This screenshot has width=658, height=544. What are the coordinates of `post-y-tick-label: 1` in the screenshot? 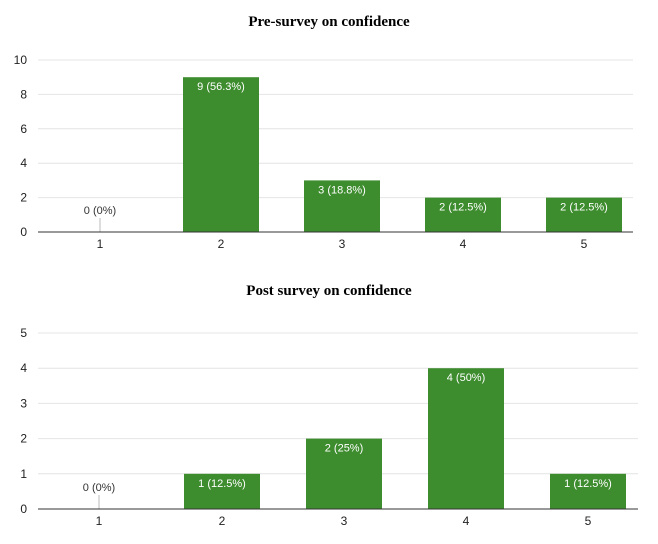 It's located at (23, 474).